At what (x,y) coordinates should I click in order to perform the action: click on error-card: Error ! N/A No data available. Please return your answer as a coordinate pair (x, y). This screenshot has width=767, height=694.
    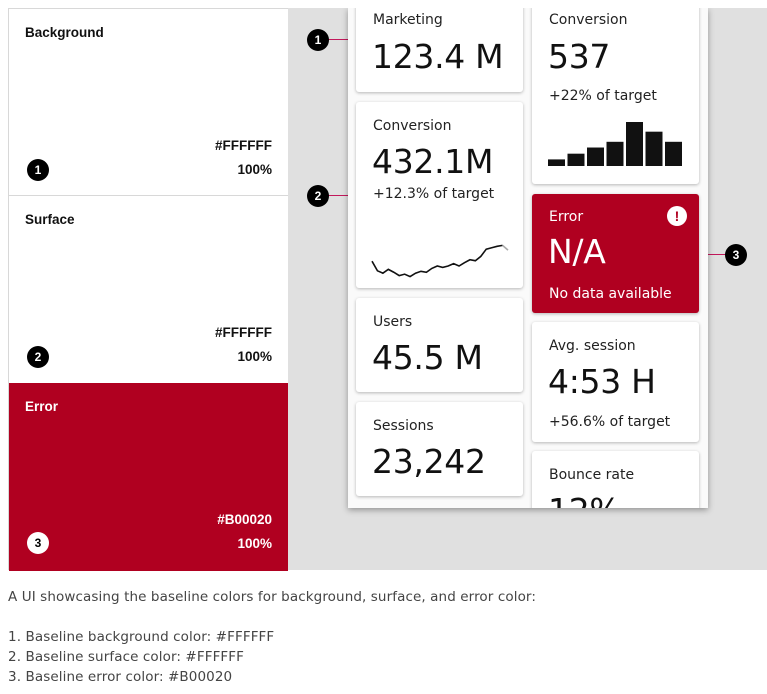
    Looking at the image, I should click on (615, 253).